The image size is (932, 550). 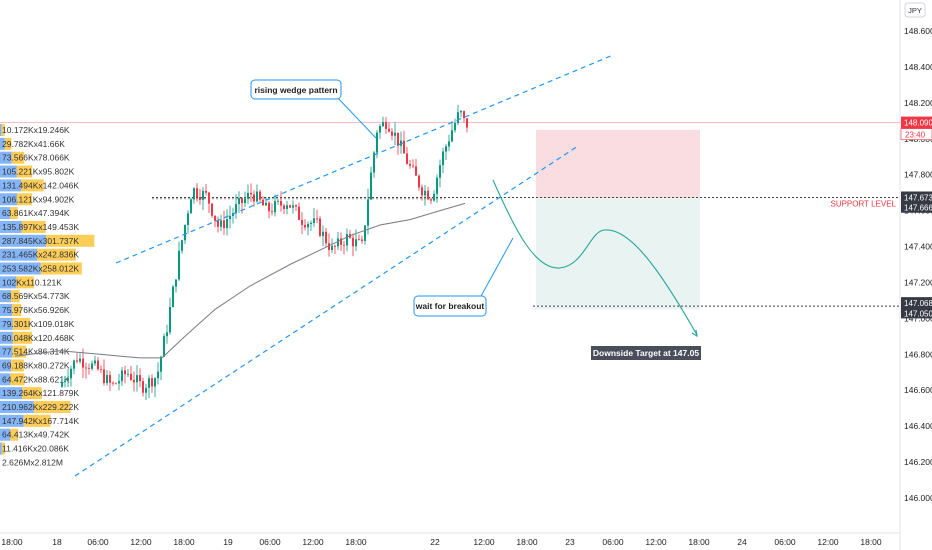 I want to click on volume-profile-label: 106.121Kx94.902K, so click(x=38, y=199).